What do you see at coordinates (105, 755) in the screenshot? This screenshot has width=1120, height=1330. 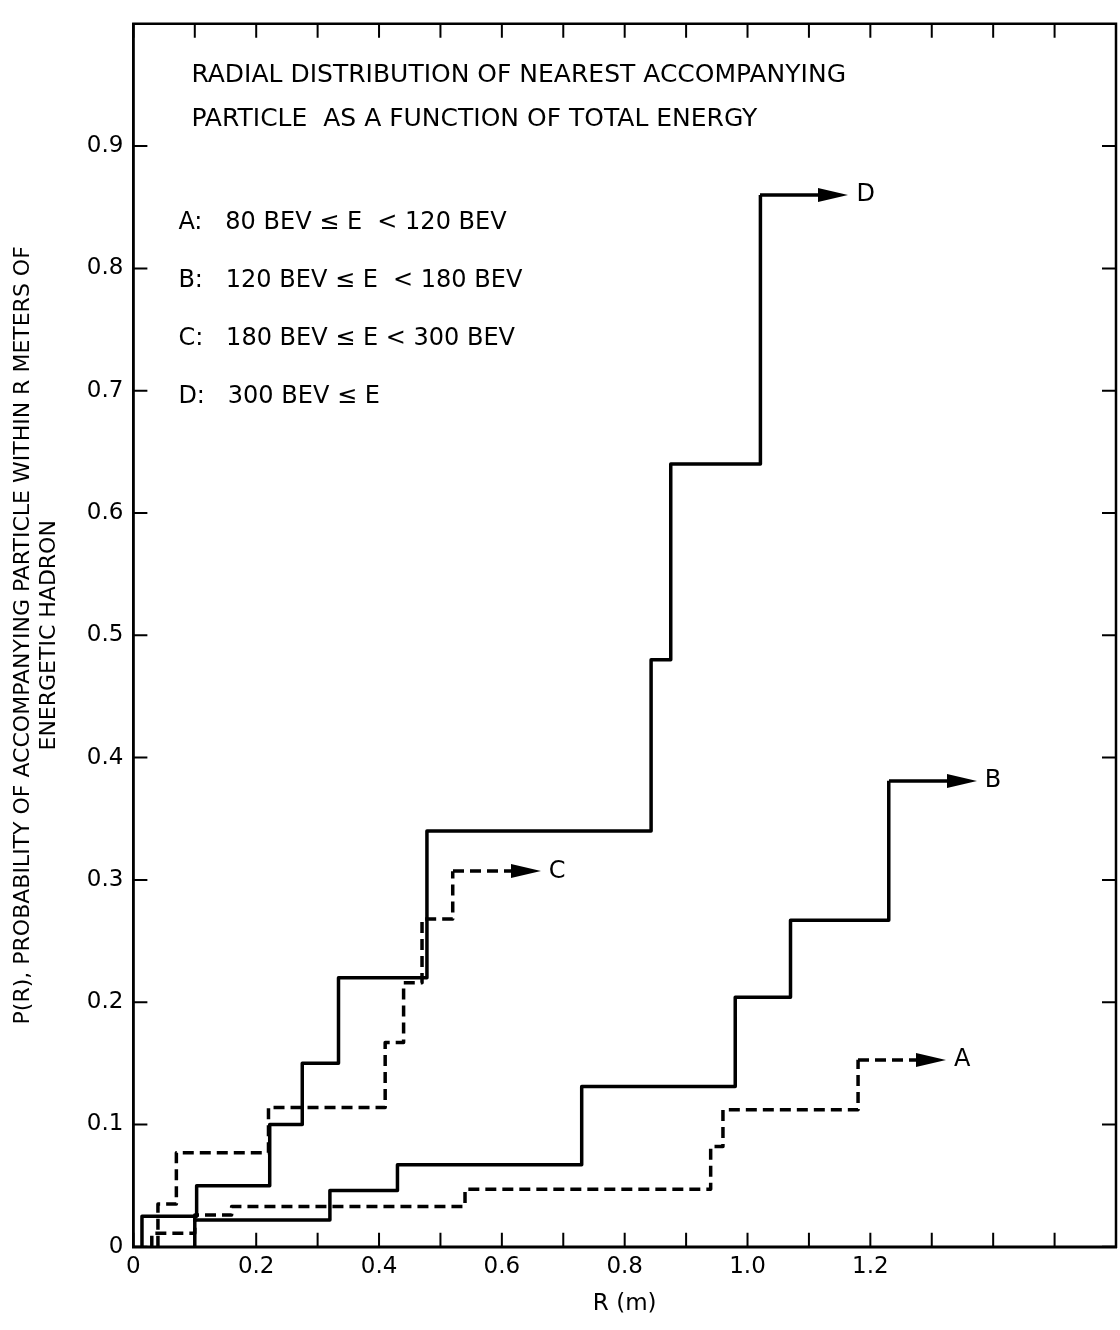 I see `y-tick-label: 0.4` at bounding box center [105, 755].